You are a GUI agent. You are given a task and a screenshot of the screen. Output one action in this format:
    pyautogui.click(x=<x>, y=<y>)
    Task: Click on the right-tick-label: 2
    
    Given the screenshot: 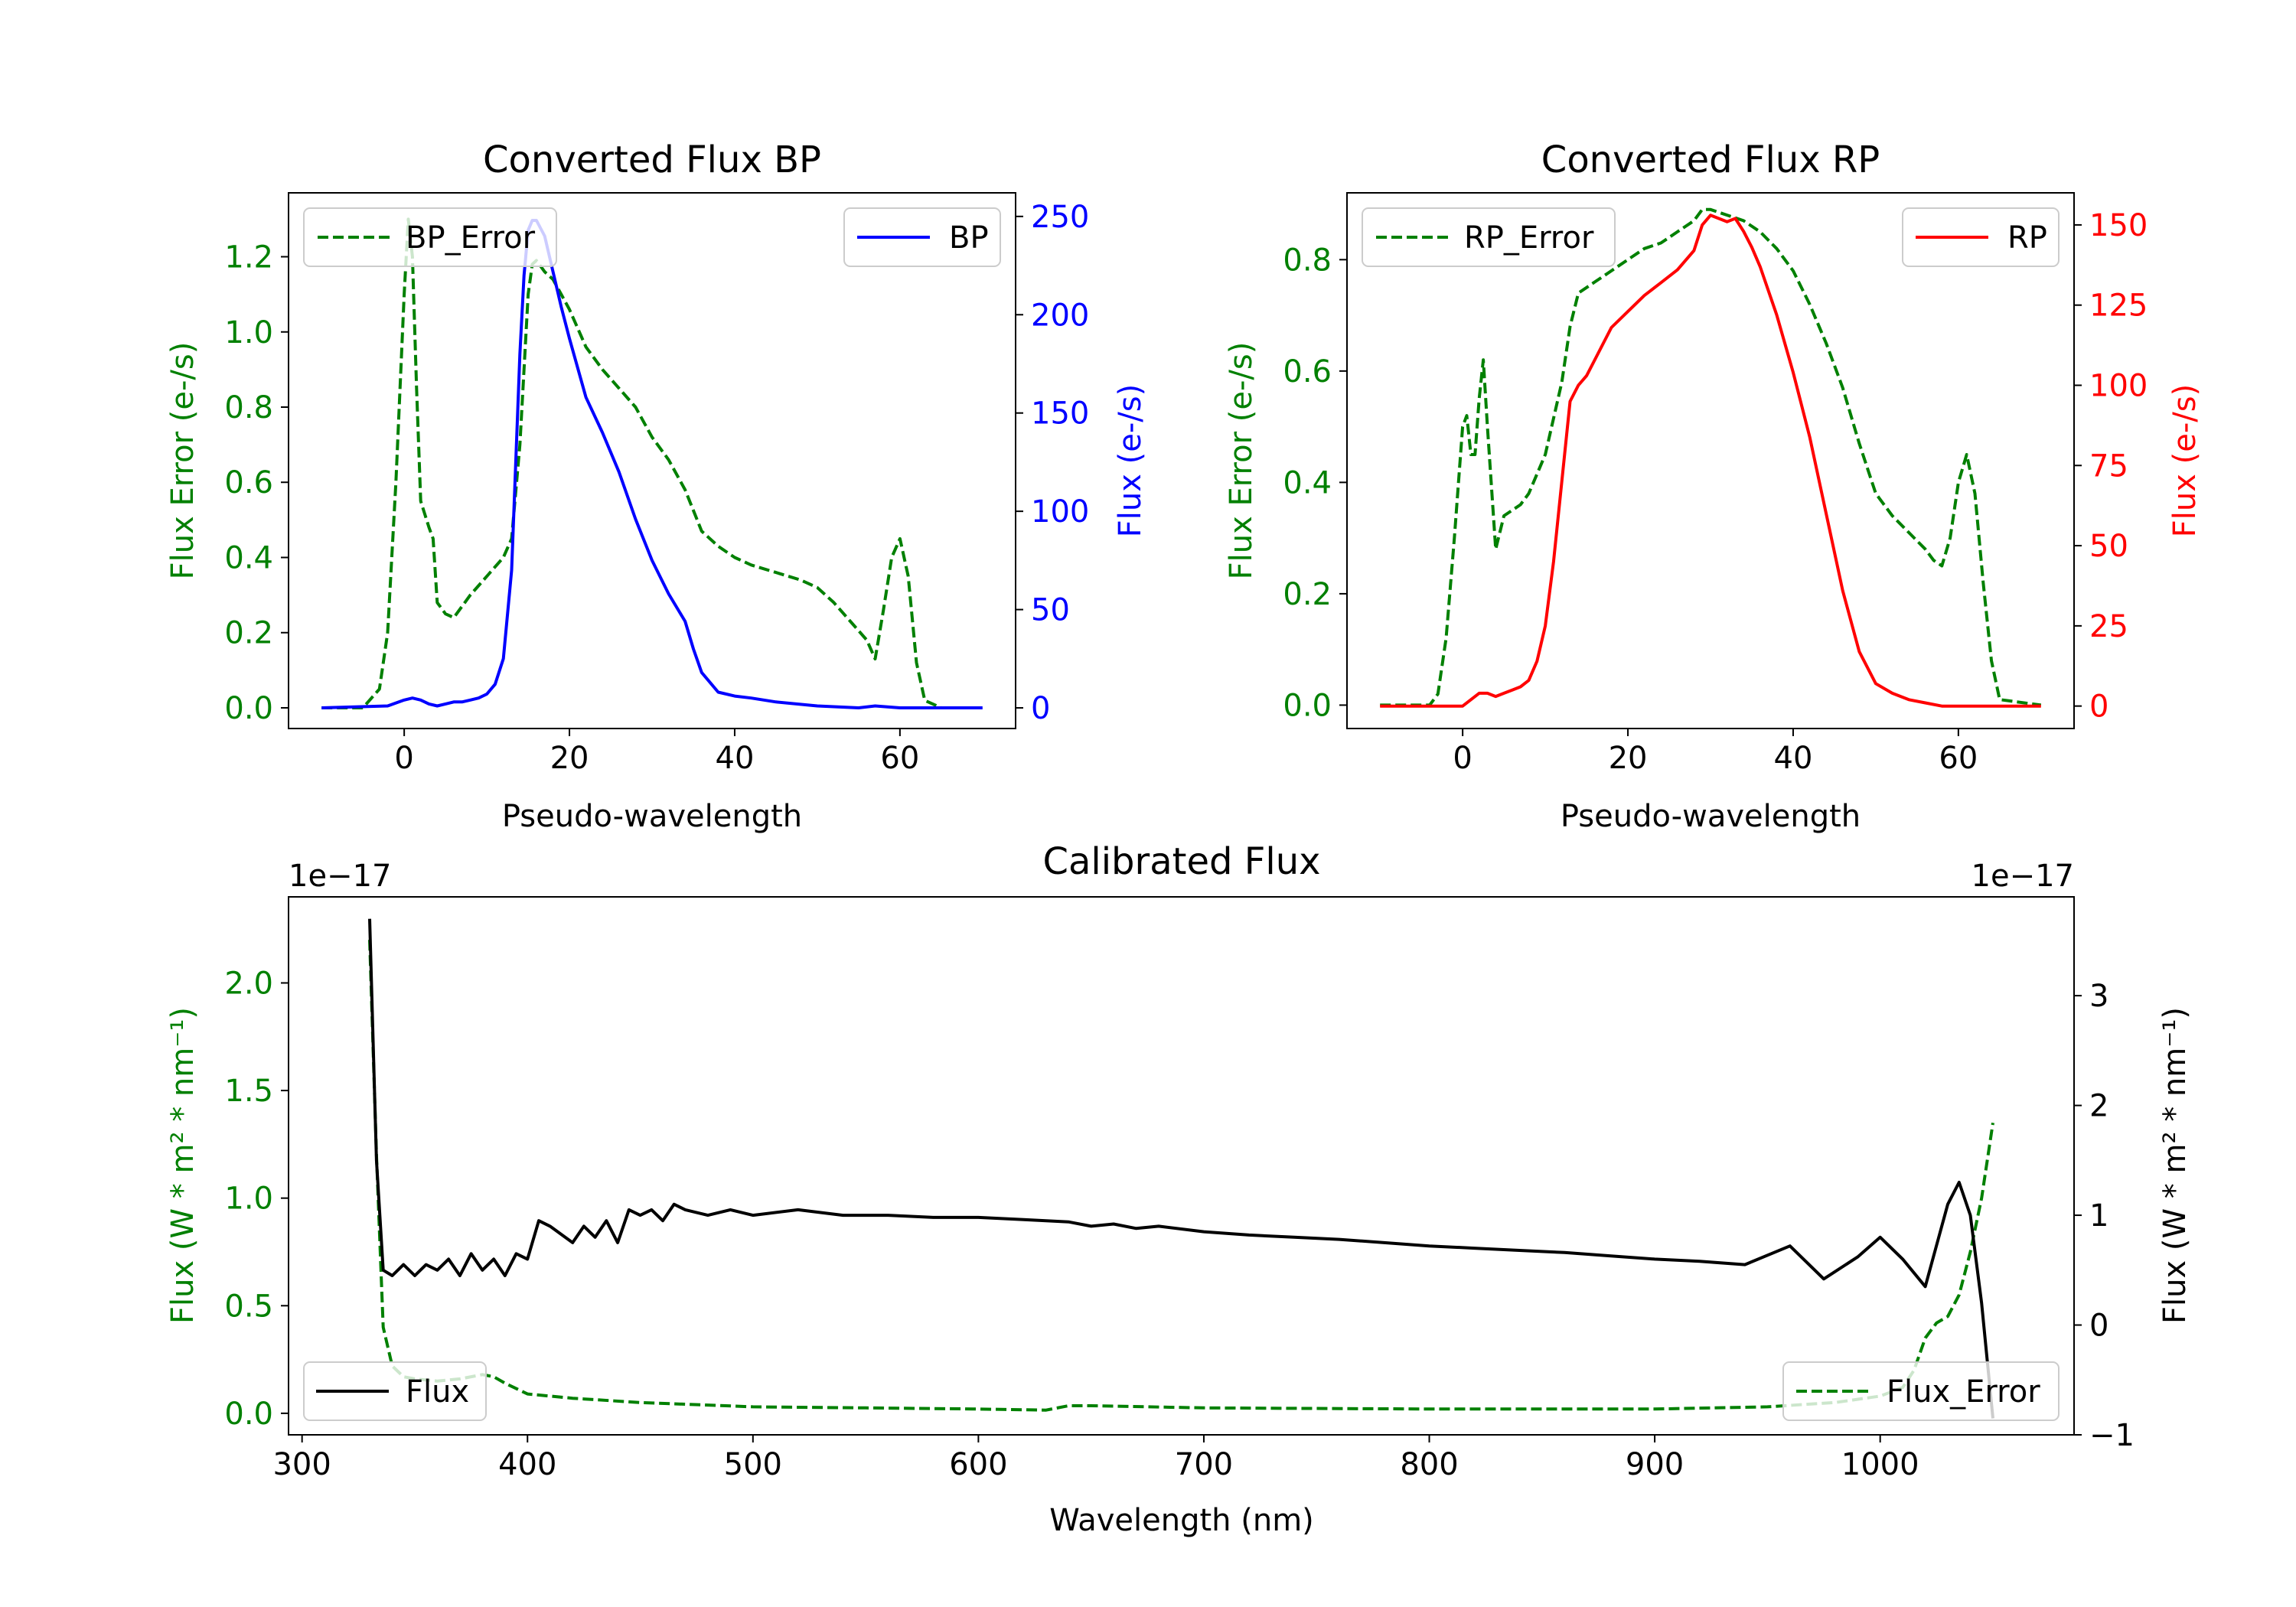 What is the action you would take?
    pyautogui.click(x=2098, y=1106)
    